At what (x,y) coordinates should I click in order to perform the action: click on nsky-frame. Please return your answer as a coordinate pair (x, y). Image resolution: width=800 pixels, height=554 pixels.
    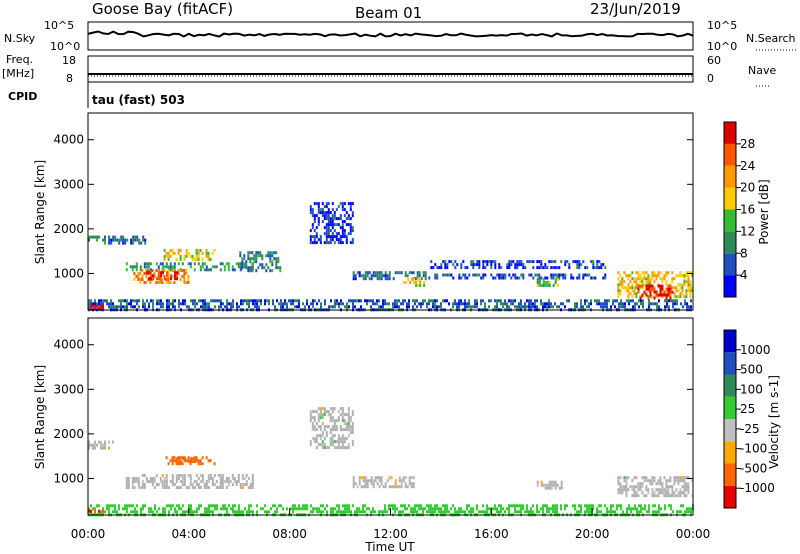
    Looking at the image, I should click on (390, 36).